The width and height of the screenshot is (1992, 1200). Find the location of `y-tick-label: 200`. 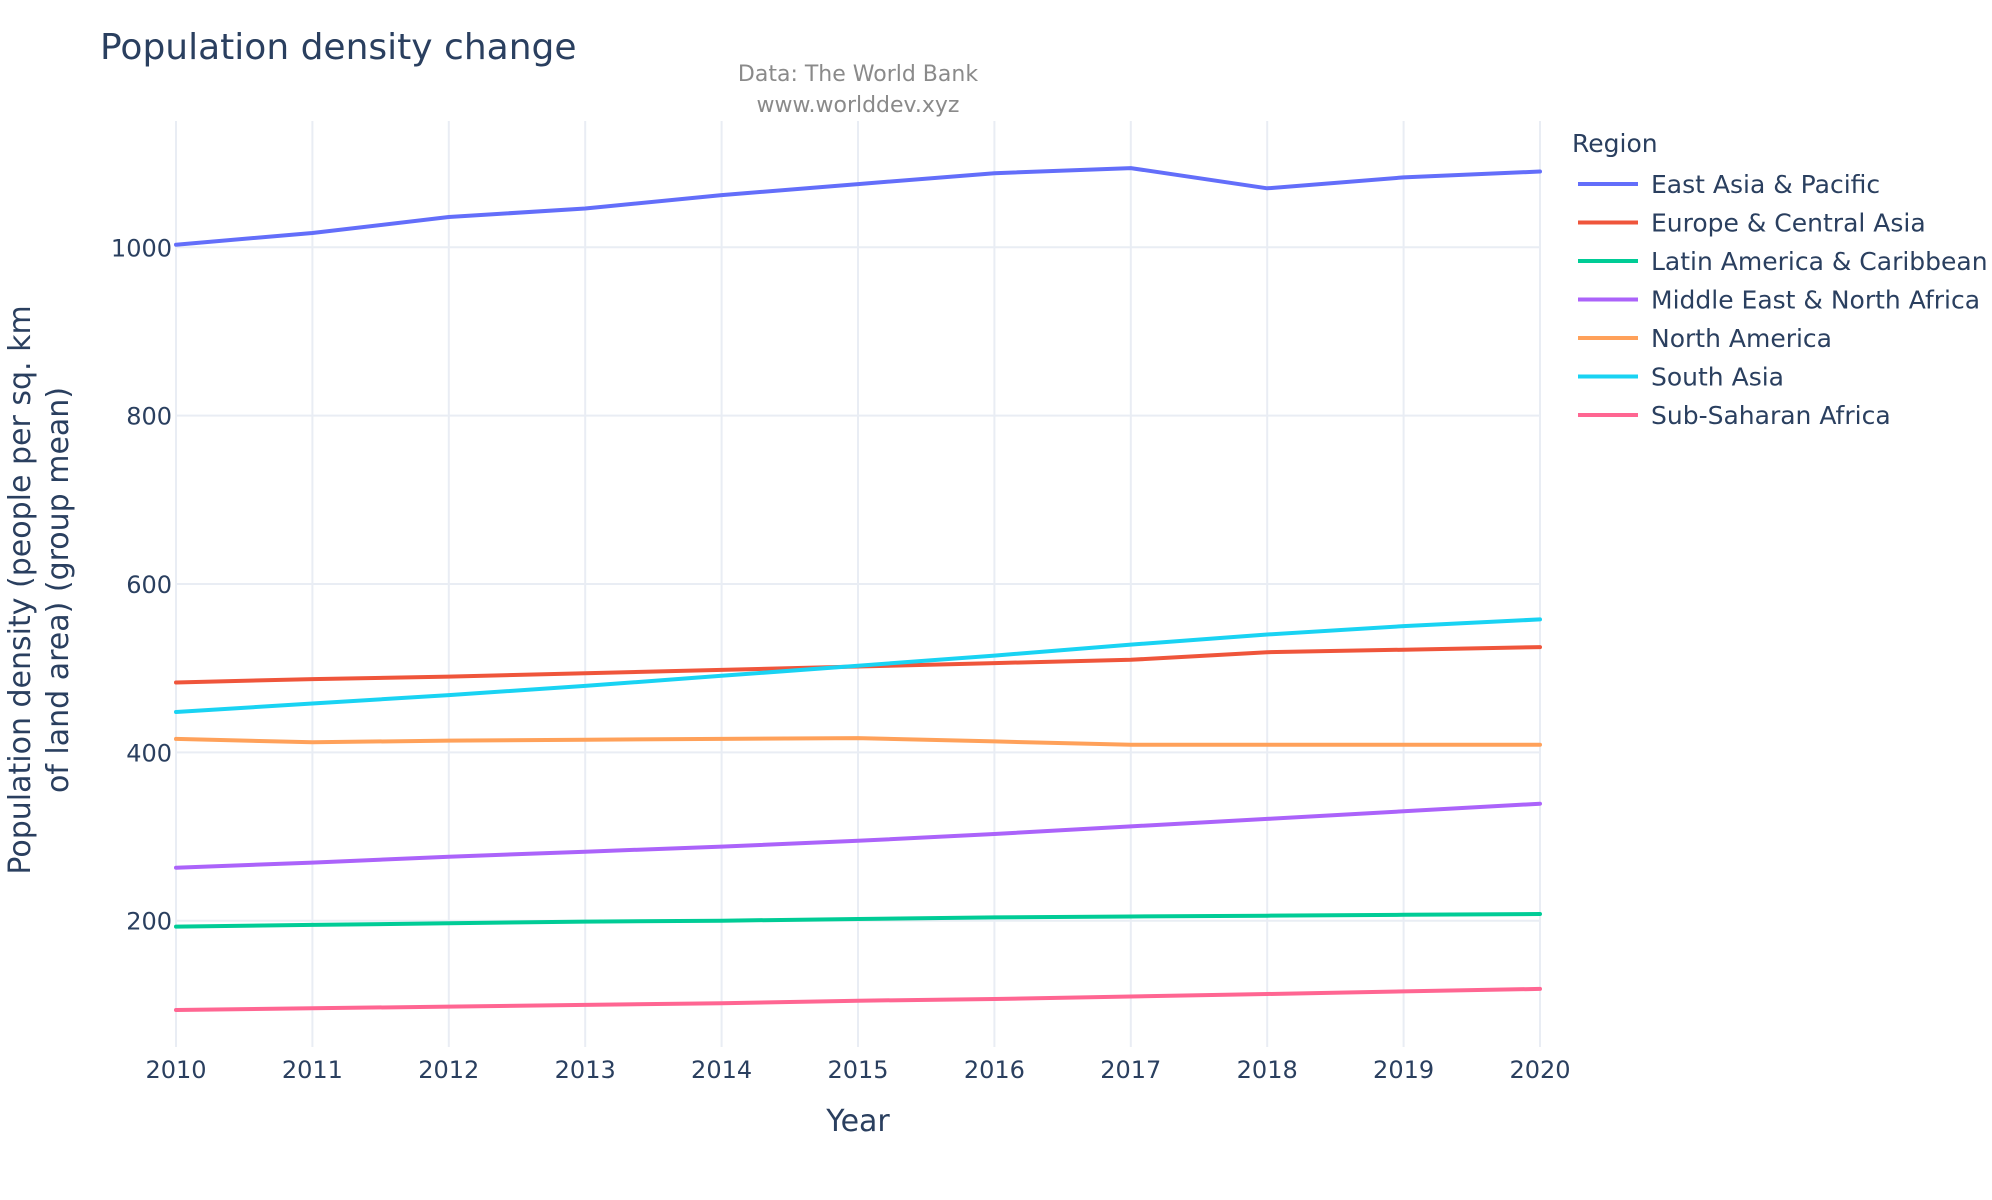

y-tick-label: 200 is located at coordinates (149, 922).